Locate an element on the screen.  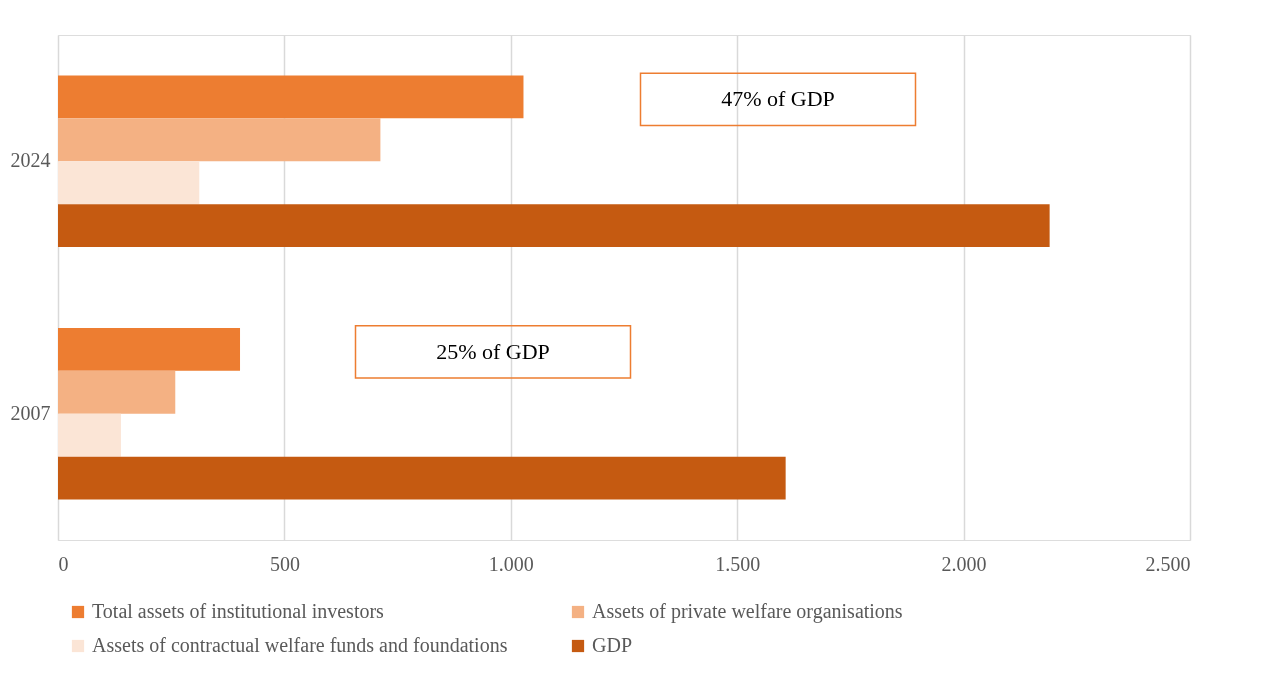
x-tick-label: 500 is located at coordinates (284, 563).